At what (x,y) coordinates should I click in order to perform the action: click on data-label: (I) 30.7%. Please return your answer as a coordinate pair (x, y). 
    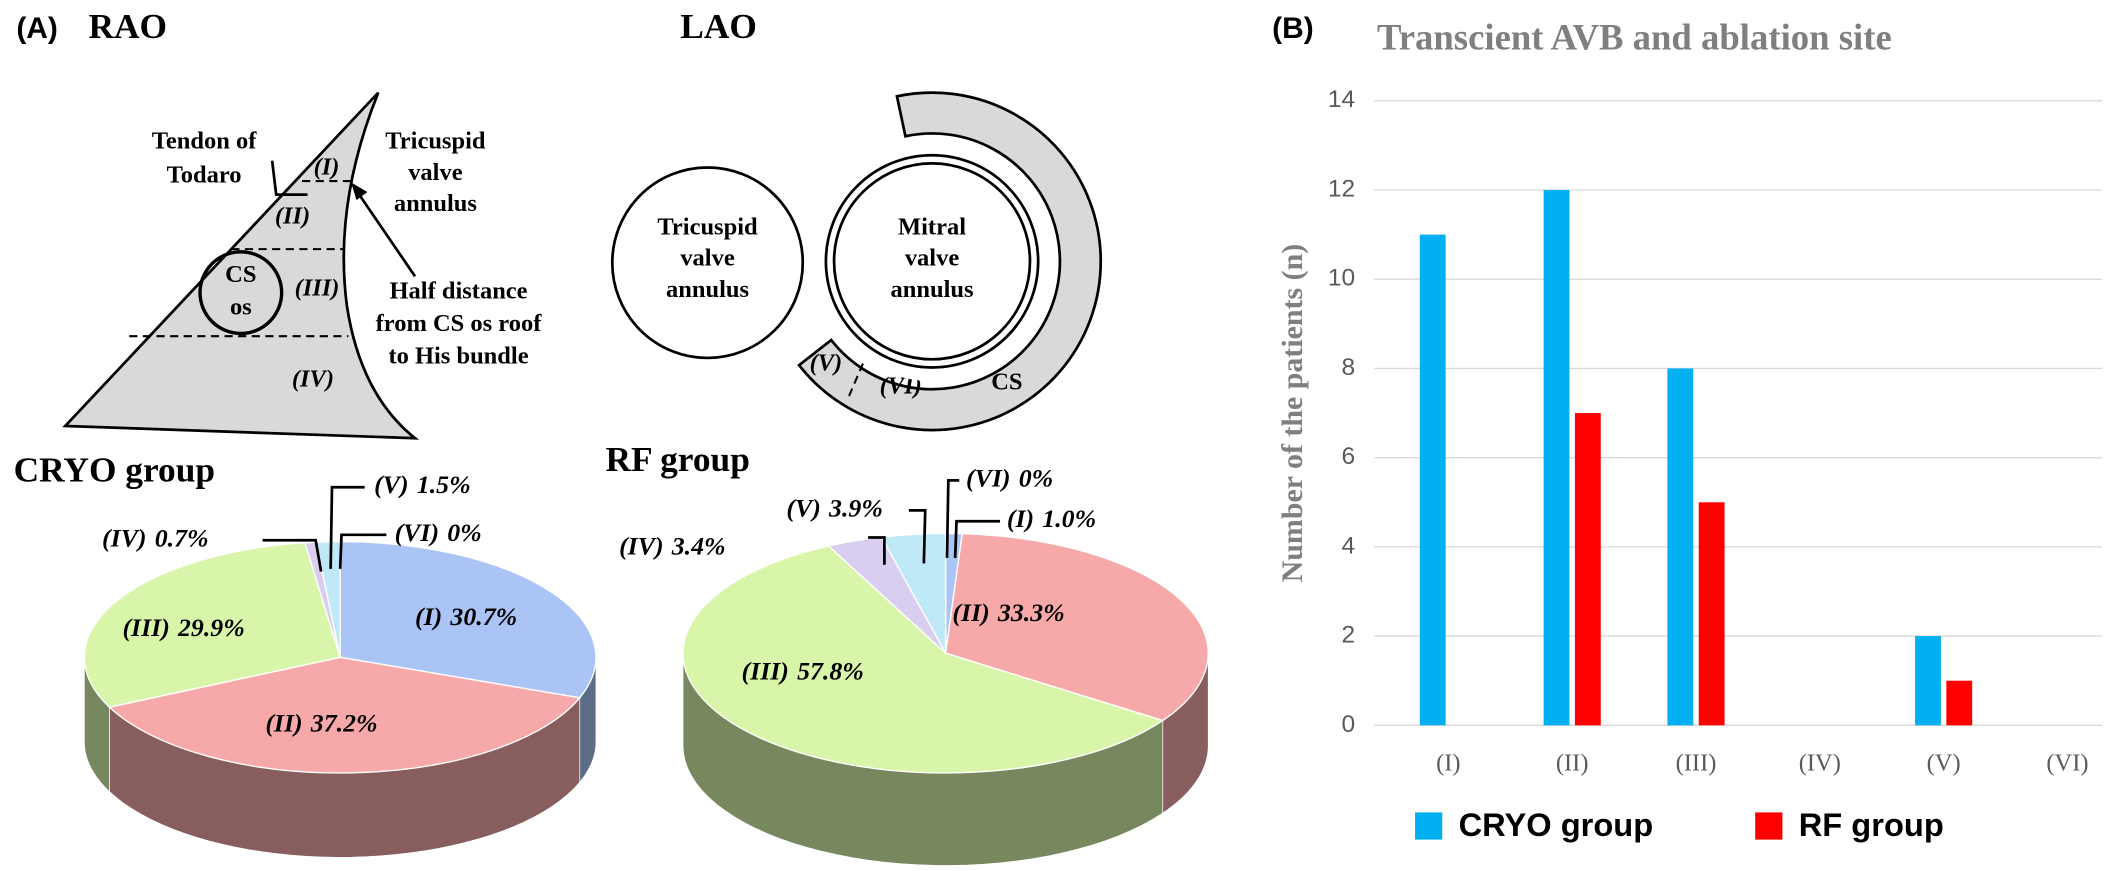
    Looking at the image, I should click on (466, 616).